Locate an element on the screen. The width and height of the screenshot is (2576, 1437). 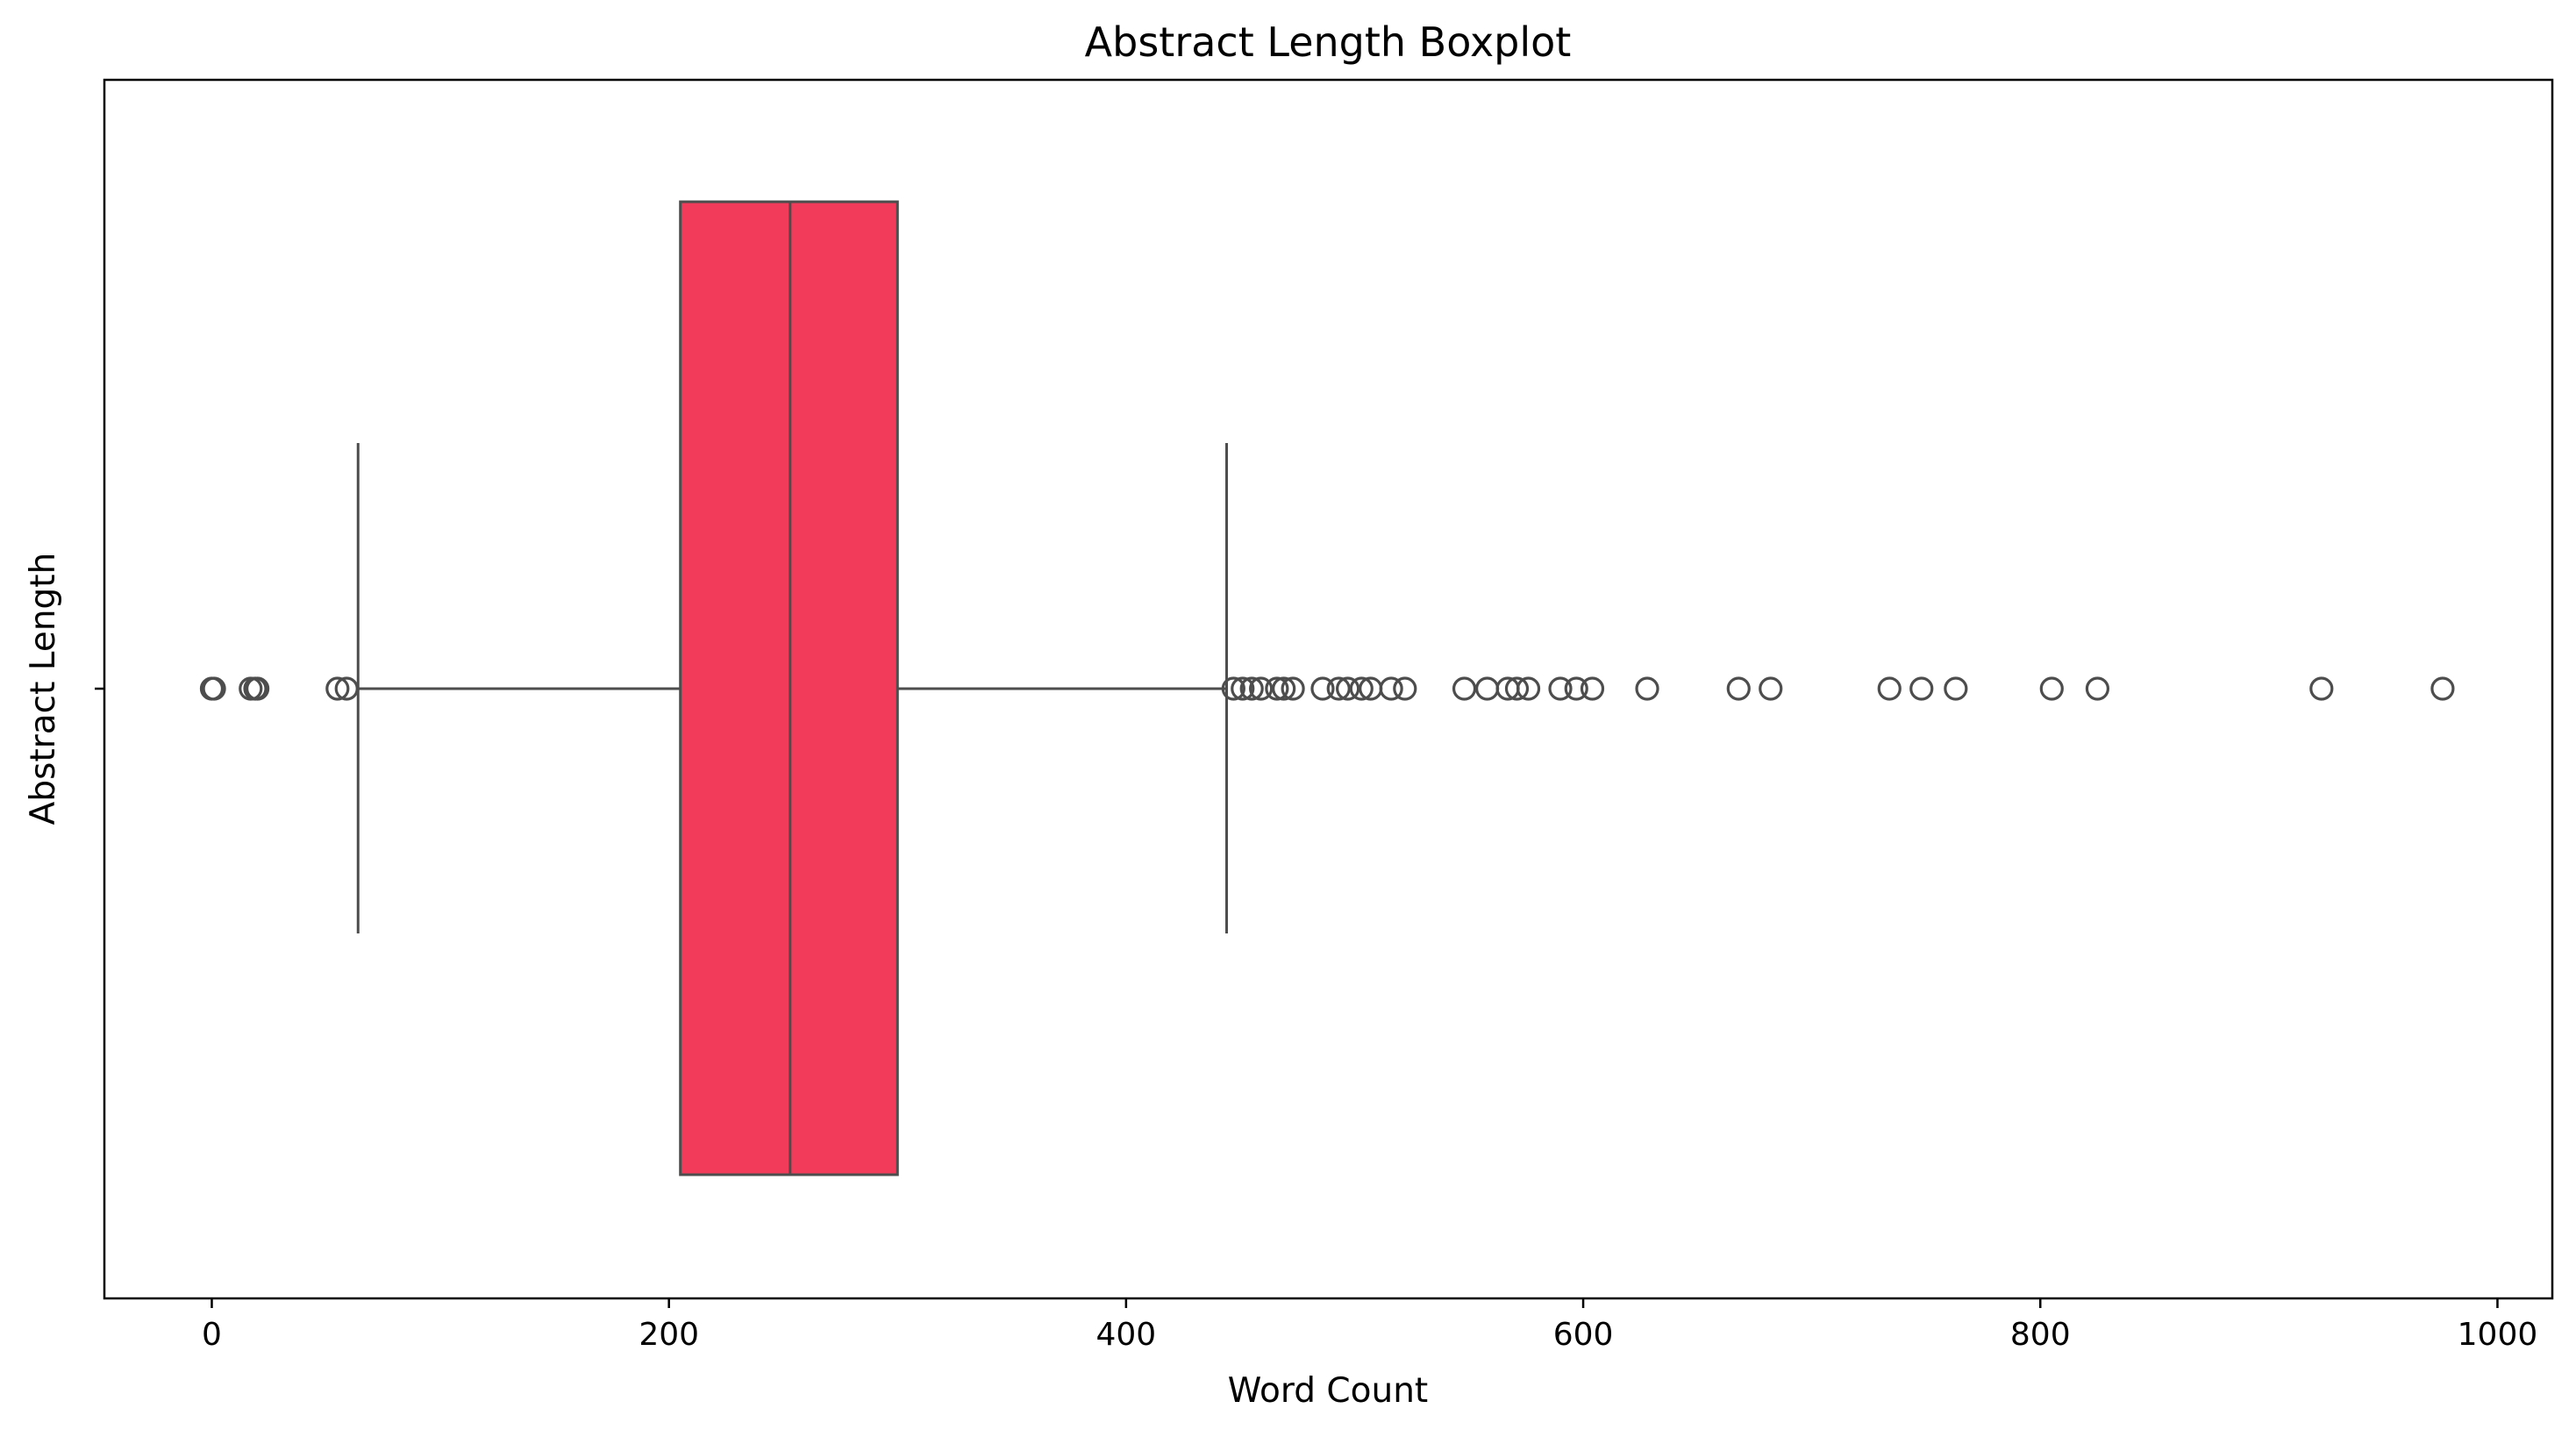
x-axis-ticks: 0 200 400 600 800 1000 is located at coordinates (1370, 1325).